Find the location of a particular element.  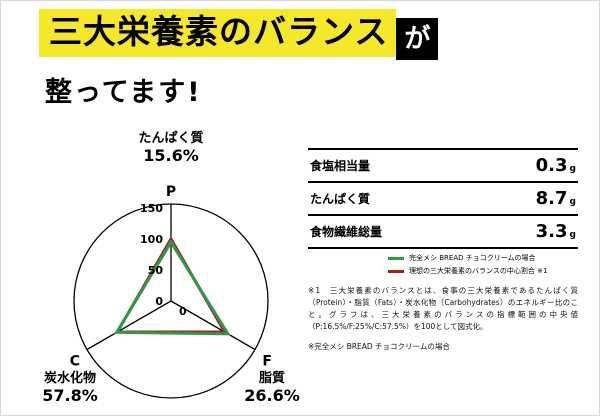

row-value: 8.7 is located at coordinates (551, 198).